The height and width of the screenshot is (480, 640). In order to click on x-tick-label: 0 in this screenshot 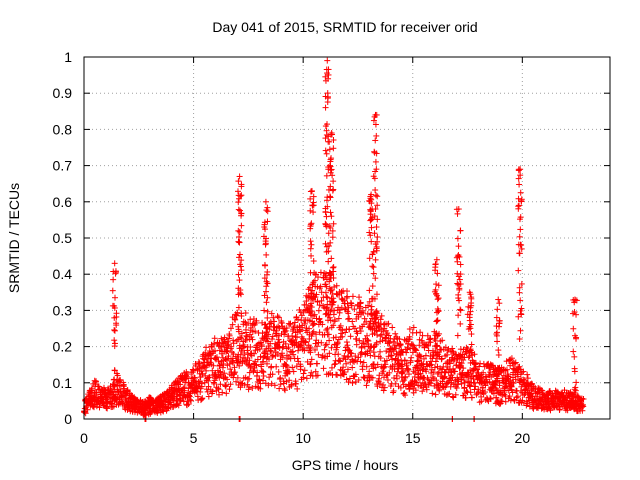, I will do `click(84, 438)`.